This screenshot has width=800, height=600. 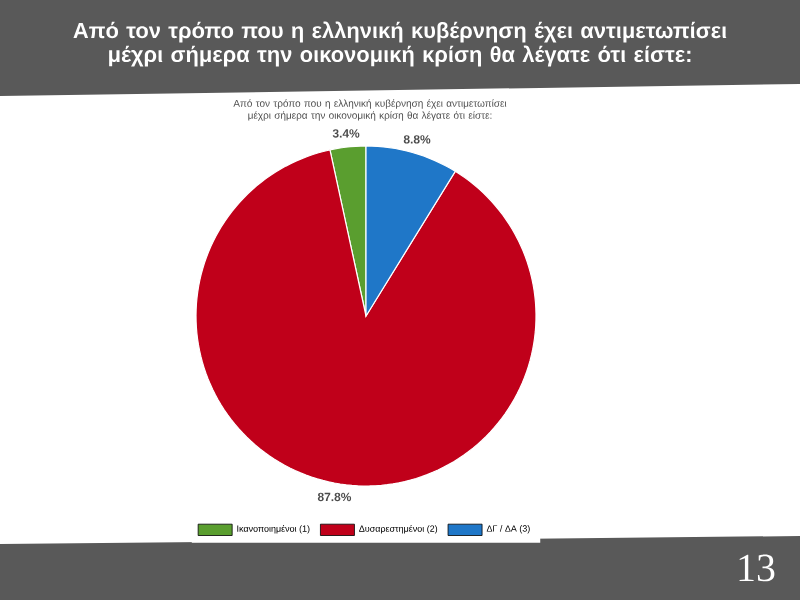 I want to click on chart-title: Από τον τρόπο που η ελληνική κυβέρνηση έχει αντιμετωπίσει μέχρι σήμερα την οικονομική κρίση θα λέγατε ότι είστε:, so click(x=400, y=44).